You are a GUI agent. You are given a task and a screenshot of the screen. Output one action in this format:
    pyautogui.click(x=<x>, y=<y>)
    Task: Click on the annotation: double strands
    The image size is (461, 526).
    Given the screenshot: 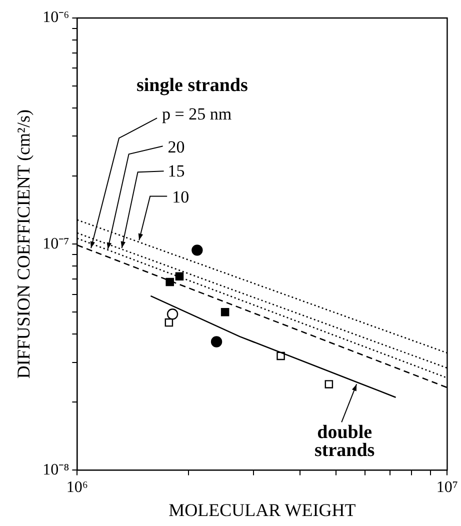 What is the action you would take?
    pyautogui.click(x=344, y=442)
    